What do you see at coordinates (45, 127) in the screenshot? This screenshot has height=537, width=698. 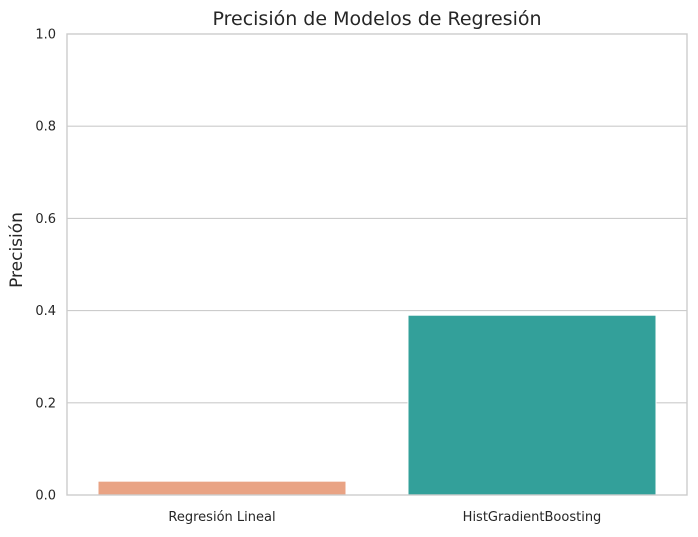 I see `y-tick-label: 0.8` at bounding box center [45, 127].